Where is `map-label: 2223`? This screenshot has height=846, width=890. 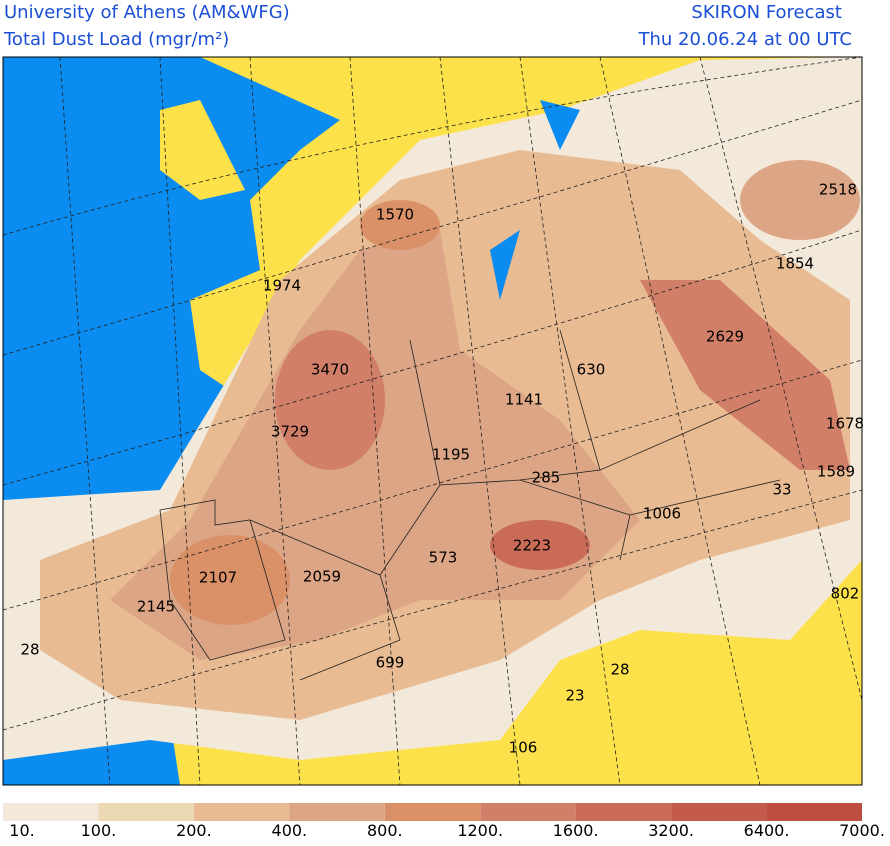
map-label: 2223 is located at coordinates (532, 546).